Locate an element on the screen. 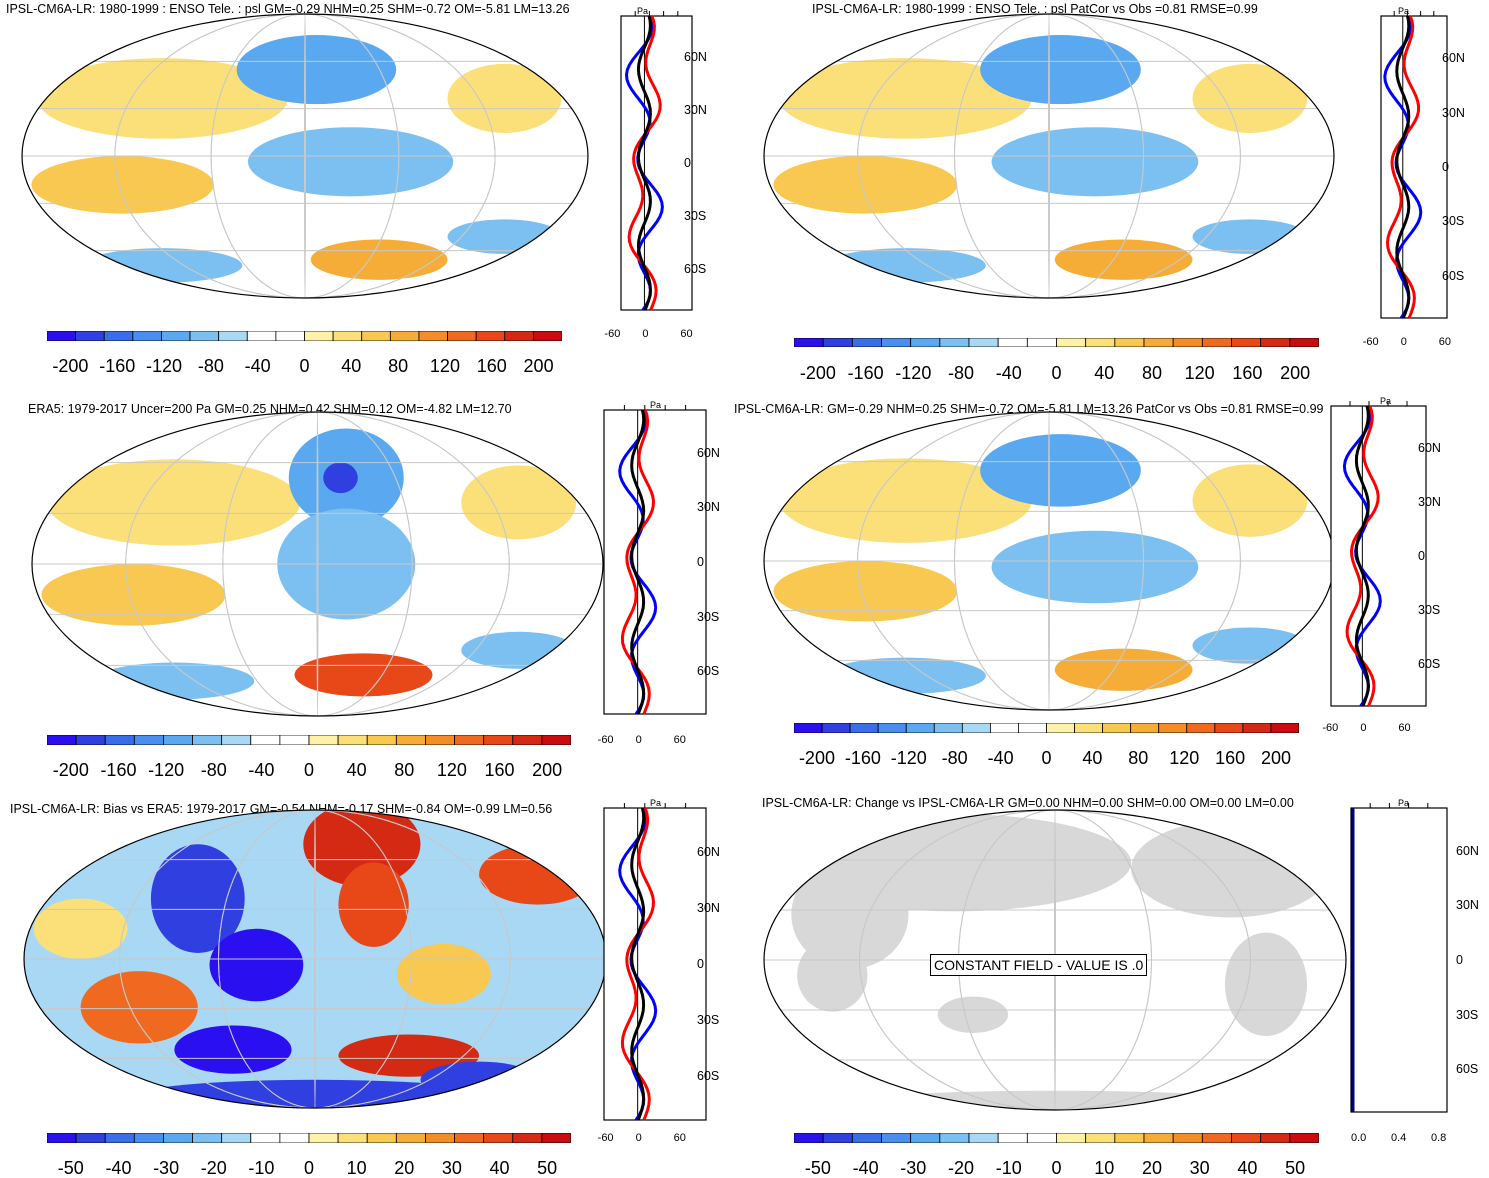 This screenshot has height=1178, width=1489. colorbar-label: -160 is located at coordinates (865, 373).